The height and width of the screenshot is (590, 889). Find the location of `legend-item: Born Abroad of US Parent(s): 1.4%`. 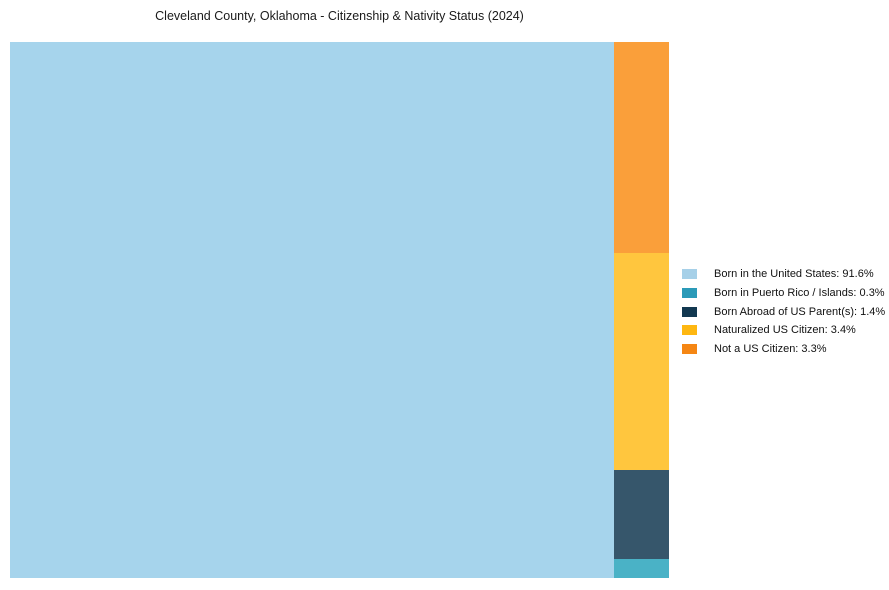

legend-item: Born Abroad of US Parent(s): 1.4% is located at coordinates (783, 311).